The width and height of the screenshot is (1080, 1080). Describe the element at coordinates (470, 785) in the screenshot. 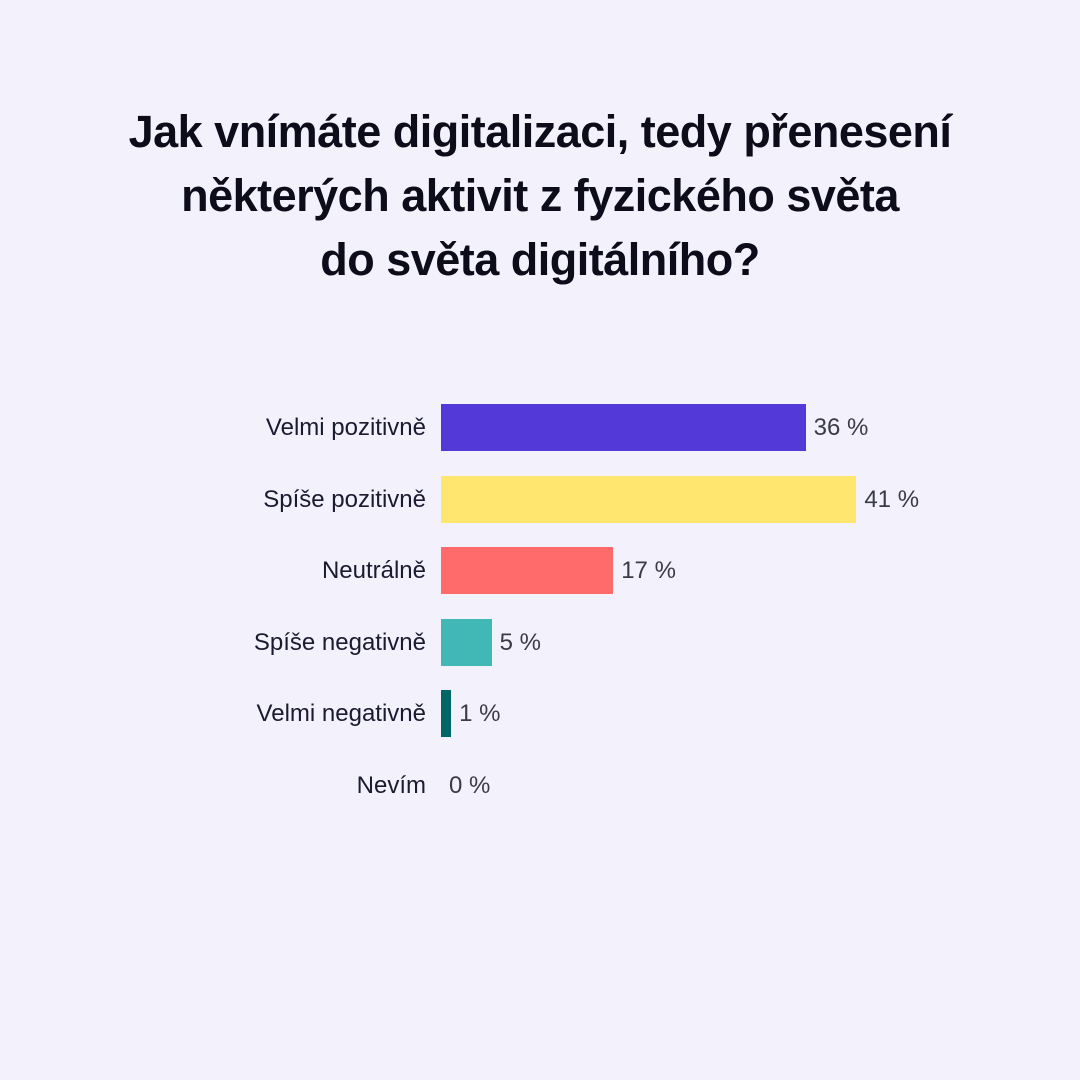

I see `value-label: 0 %` at that location.